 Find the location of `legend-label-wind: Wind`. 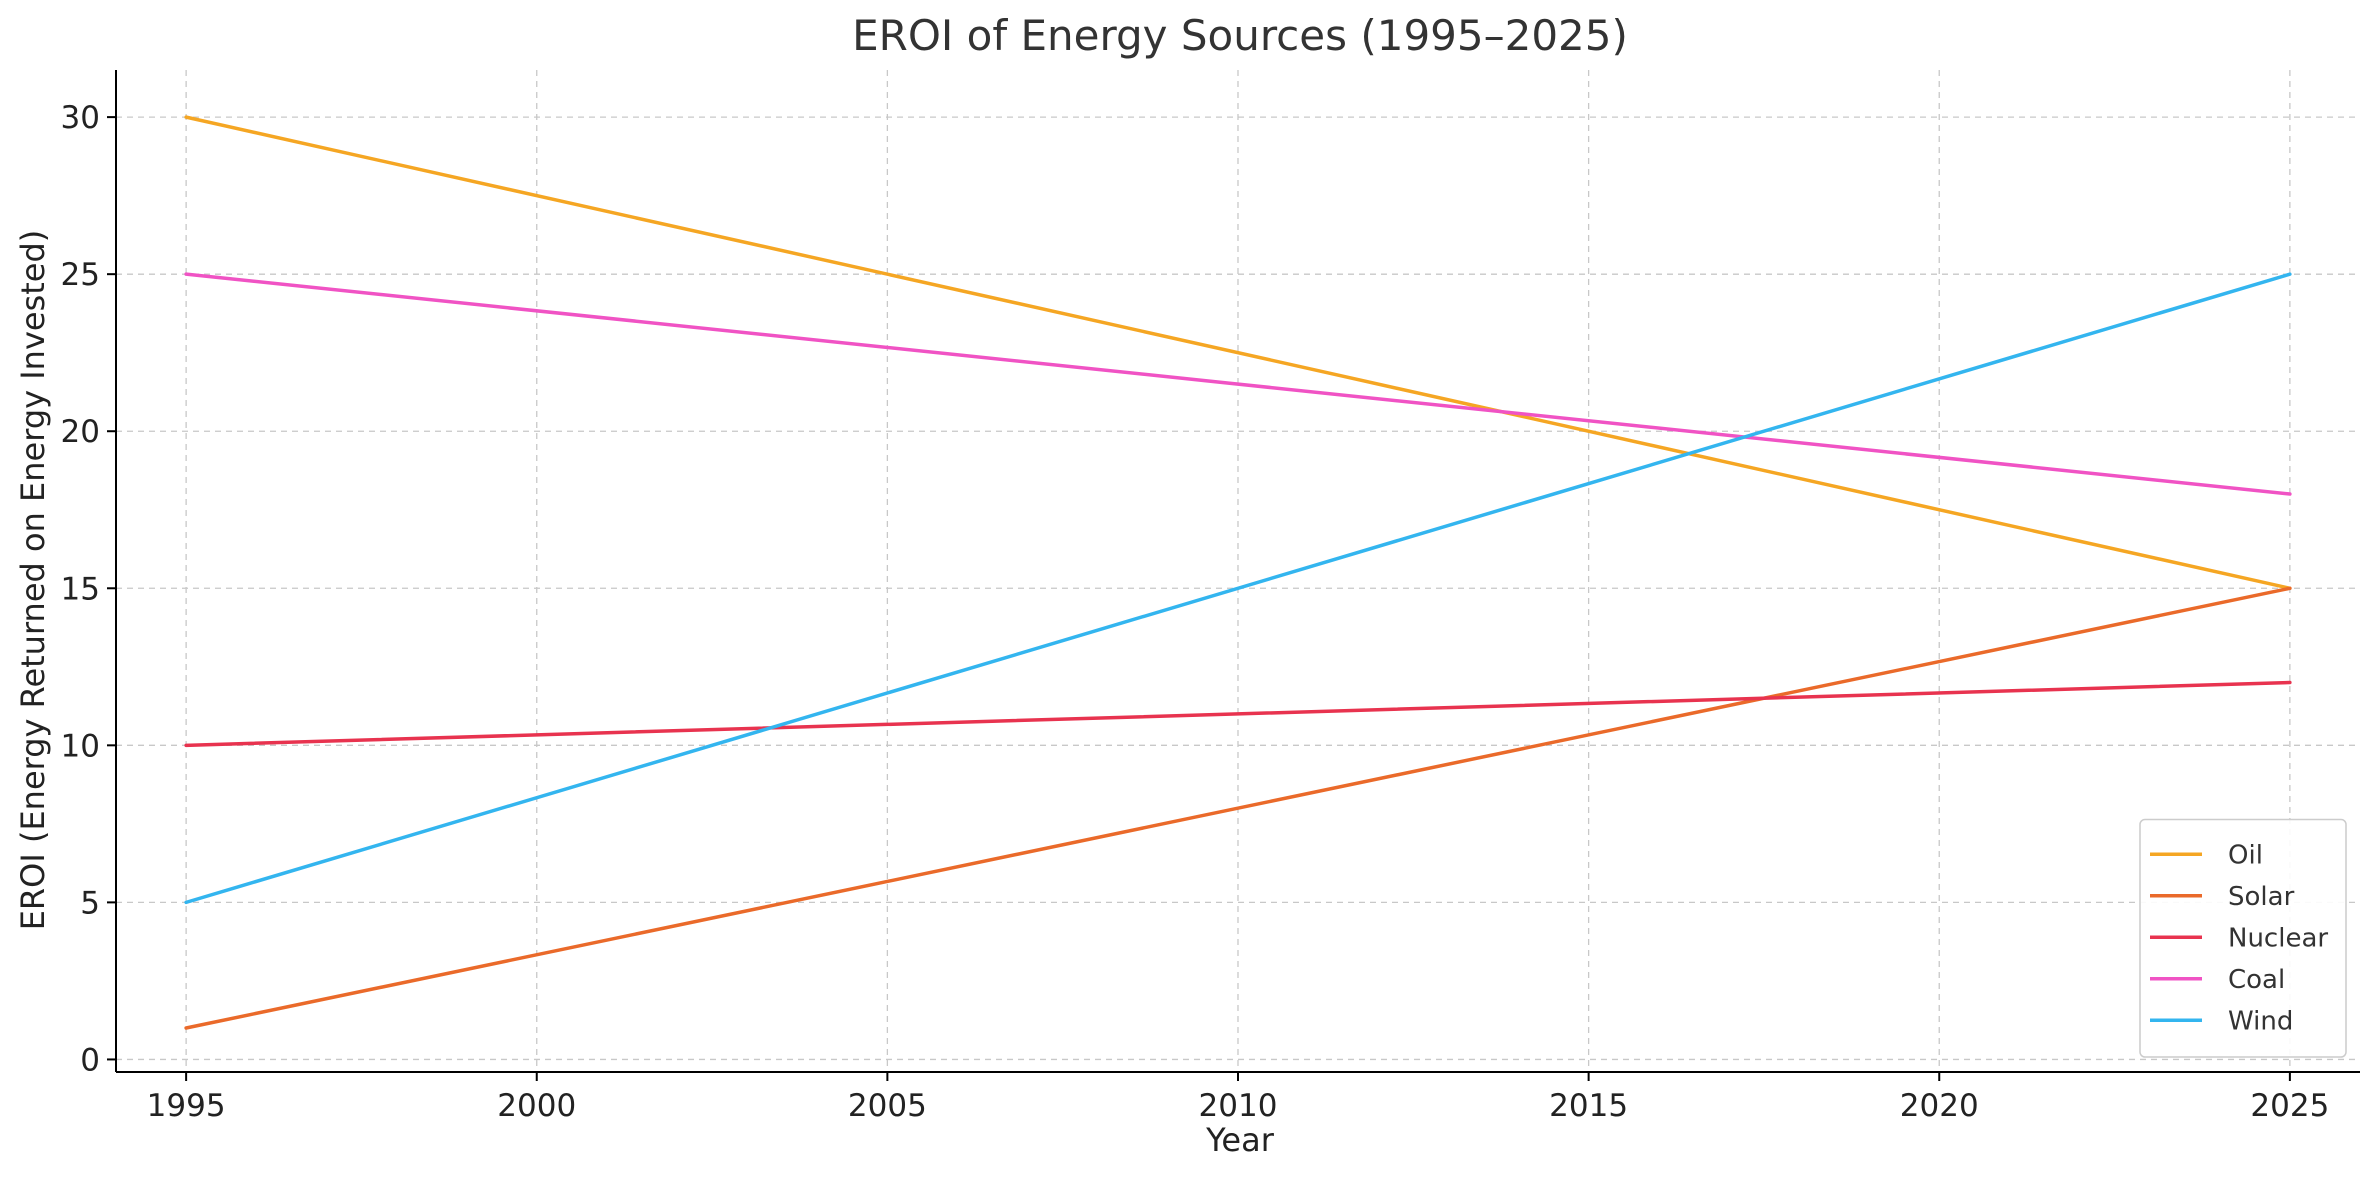

legend-label-wind: Wind is located at coordinates (2260, 1021).